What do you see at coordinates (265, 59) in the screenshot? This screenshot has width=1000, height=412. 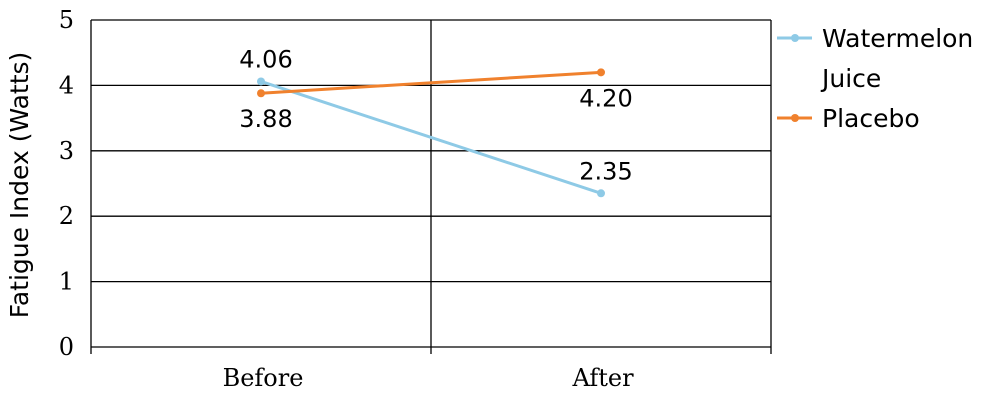 I see `data-label: 4.06` at bounding box center [265, 59].